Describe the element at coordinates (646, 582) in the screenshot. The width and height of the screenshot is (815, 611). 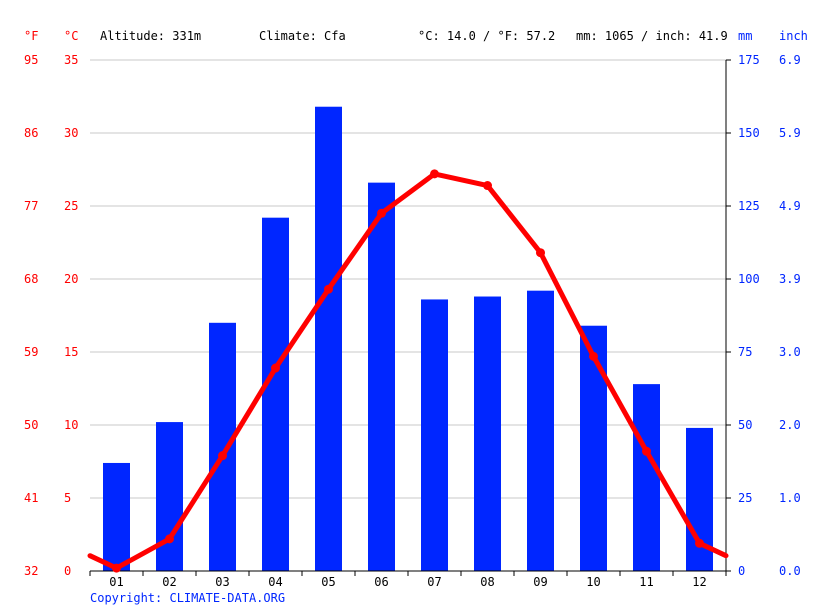
I see `month-label: 11` at that location.